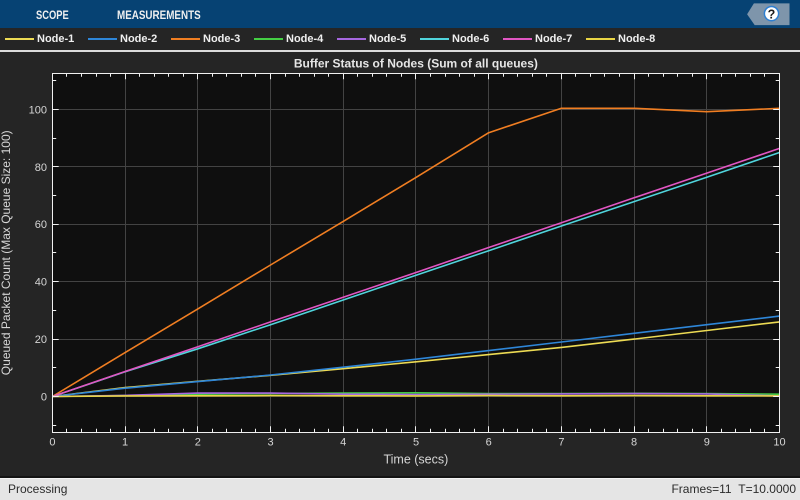 Image resolution: width=800 pixels, height=500 pixels. Describe the element at coordinates (38, 110) in the screenshot. I see `svg-text: 100` at that location.